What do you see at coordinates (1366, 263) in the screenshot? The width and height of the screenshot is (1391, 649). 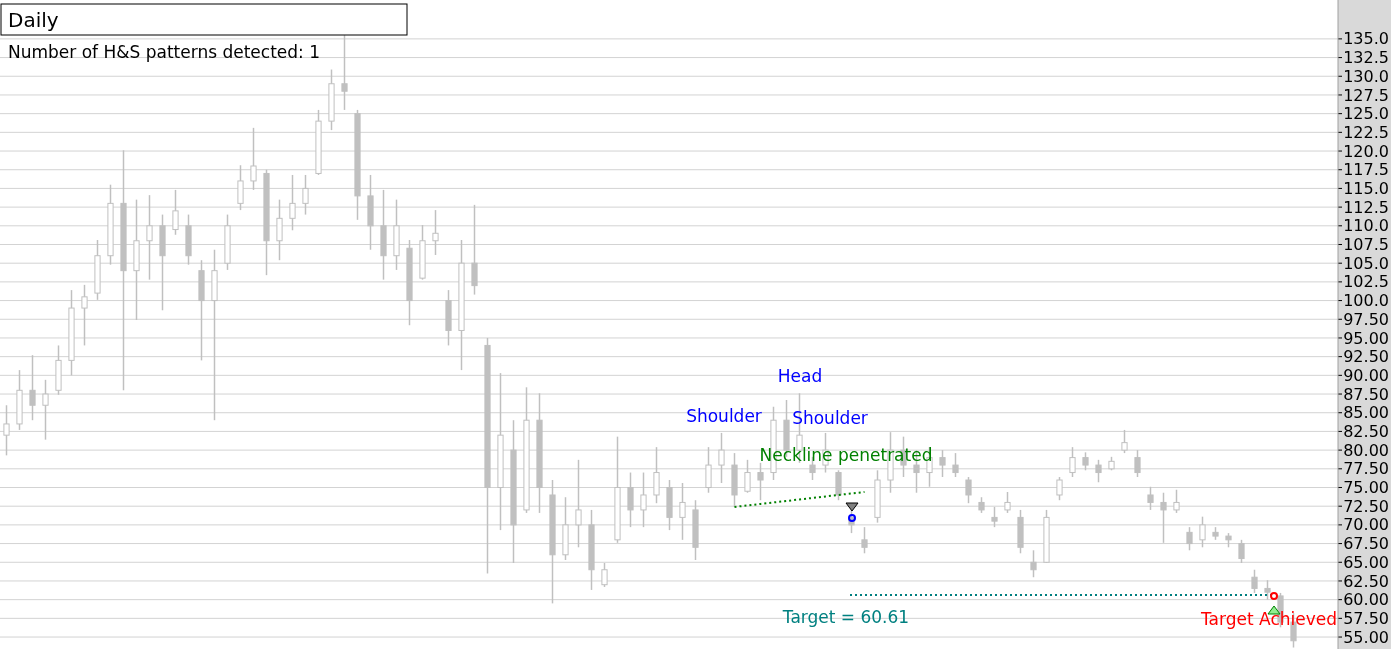 I see `y-tick-label: 105.0` at bounding box center [1366, 263].